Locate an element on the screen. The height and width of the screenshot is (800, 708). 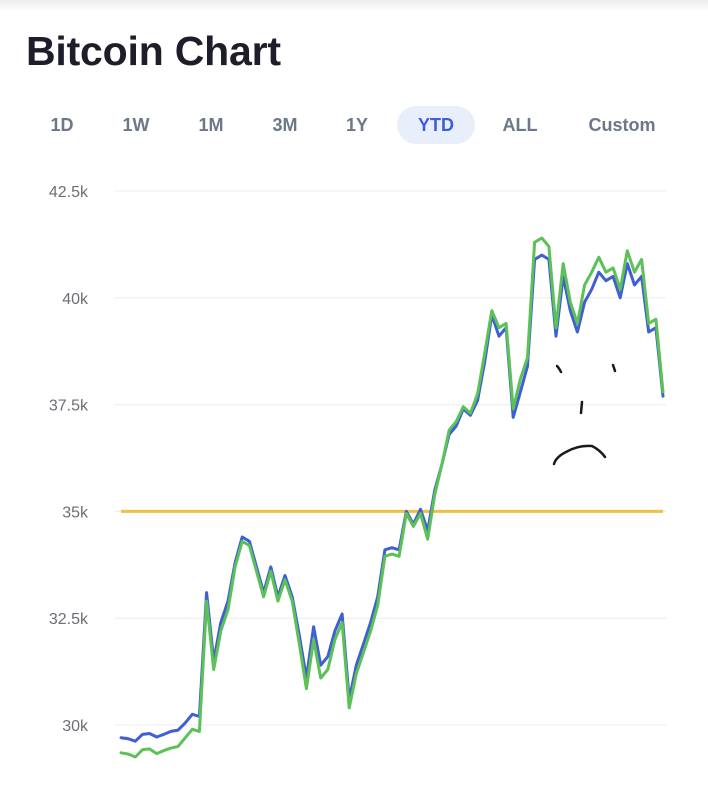
range-tab-1d: 1D is located at coordinates (62, 125).